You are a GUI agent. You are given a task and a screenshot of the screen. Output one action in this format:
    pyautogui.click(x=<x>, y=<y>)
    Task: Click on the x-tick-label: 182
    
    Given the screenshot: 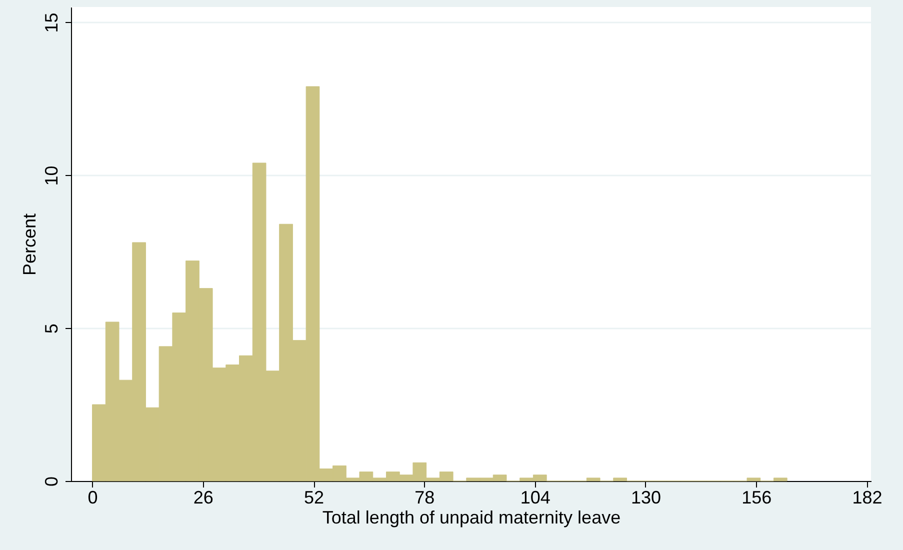 What is the action you would take?
    pyautogui.click(x=867, y=498)
    